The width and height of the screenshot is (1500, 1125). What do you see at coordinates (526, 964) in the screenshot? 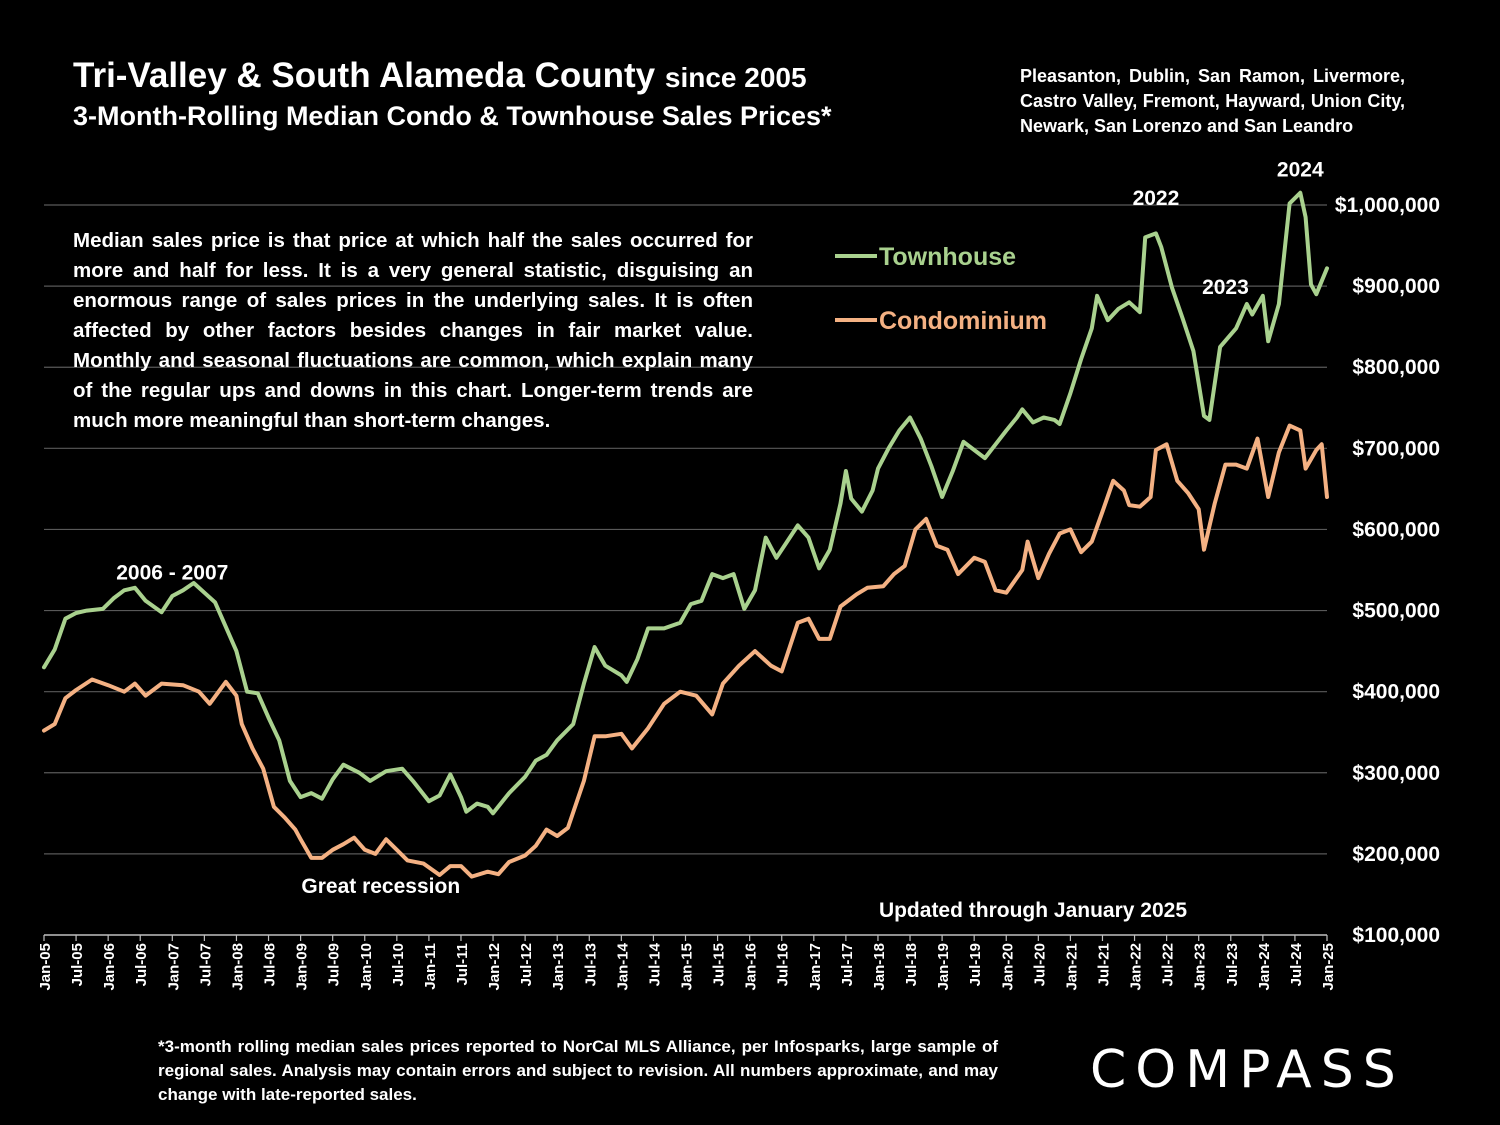
I see `x-tick-label: Jul-12` at bounding box center [526, 964].